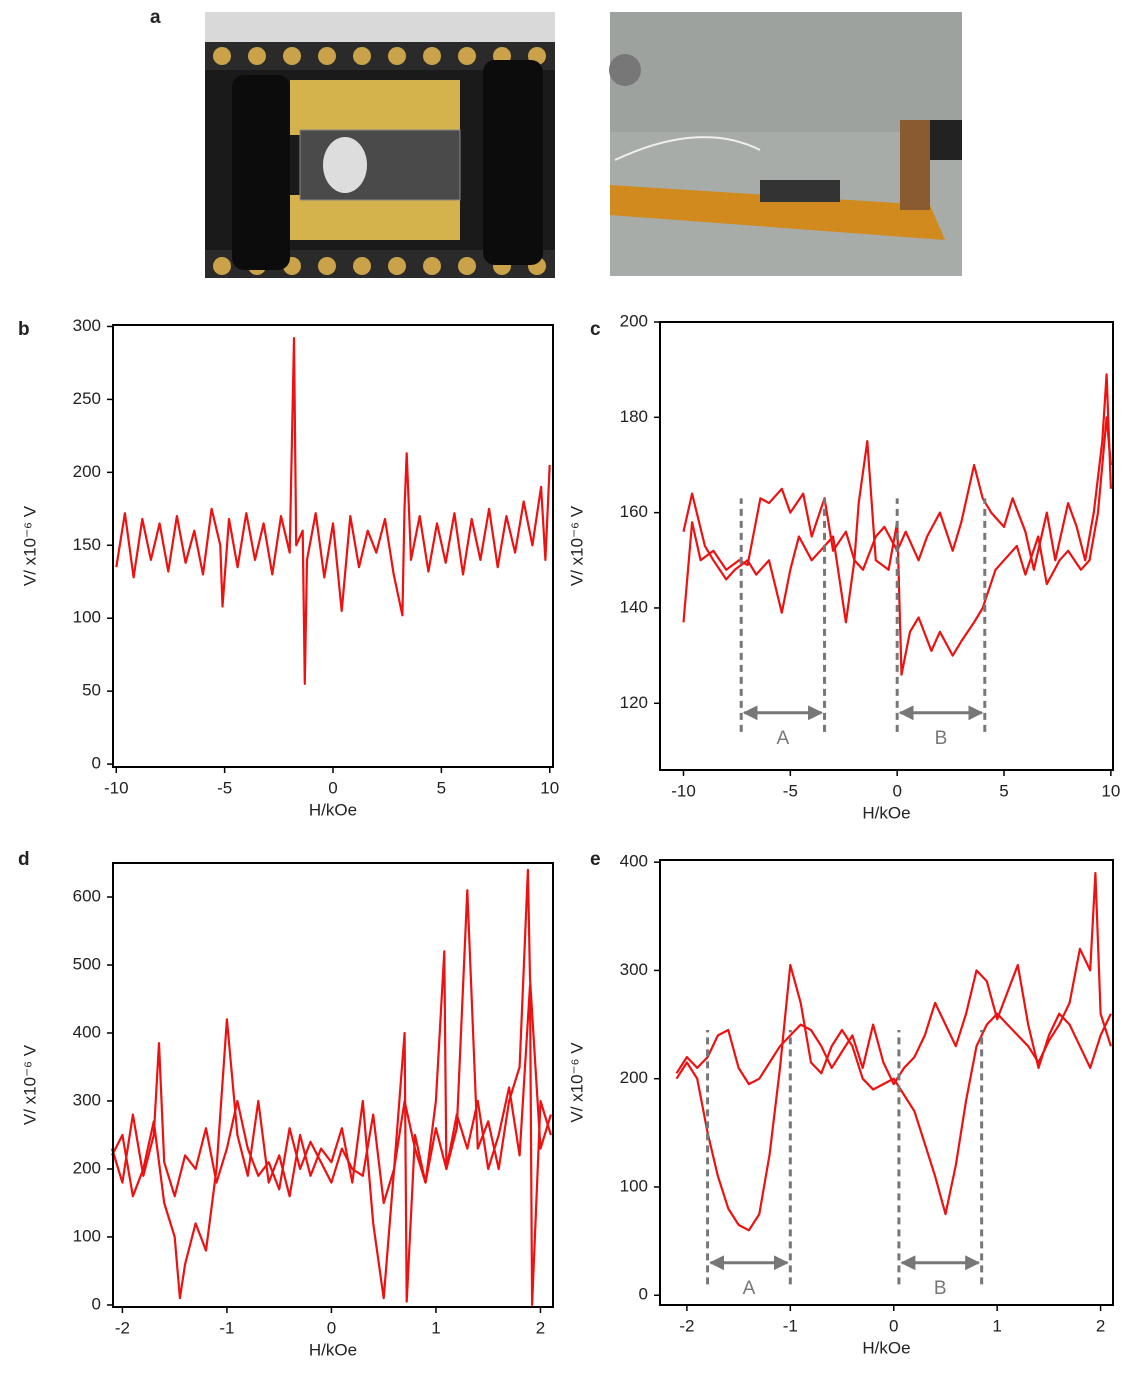 The width and height of the screenshot is (1128, 1392). Describe the element at coordinates (91, 690) in the screenshot. I see `y-tick-label: 50` at that location.